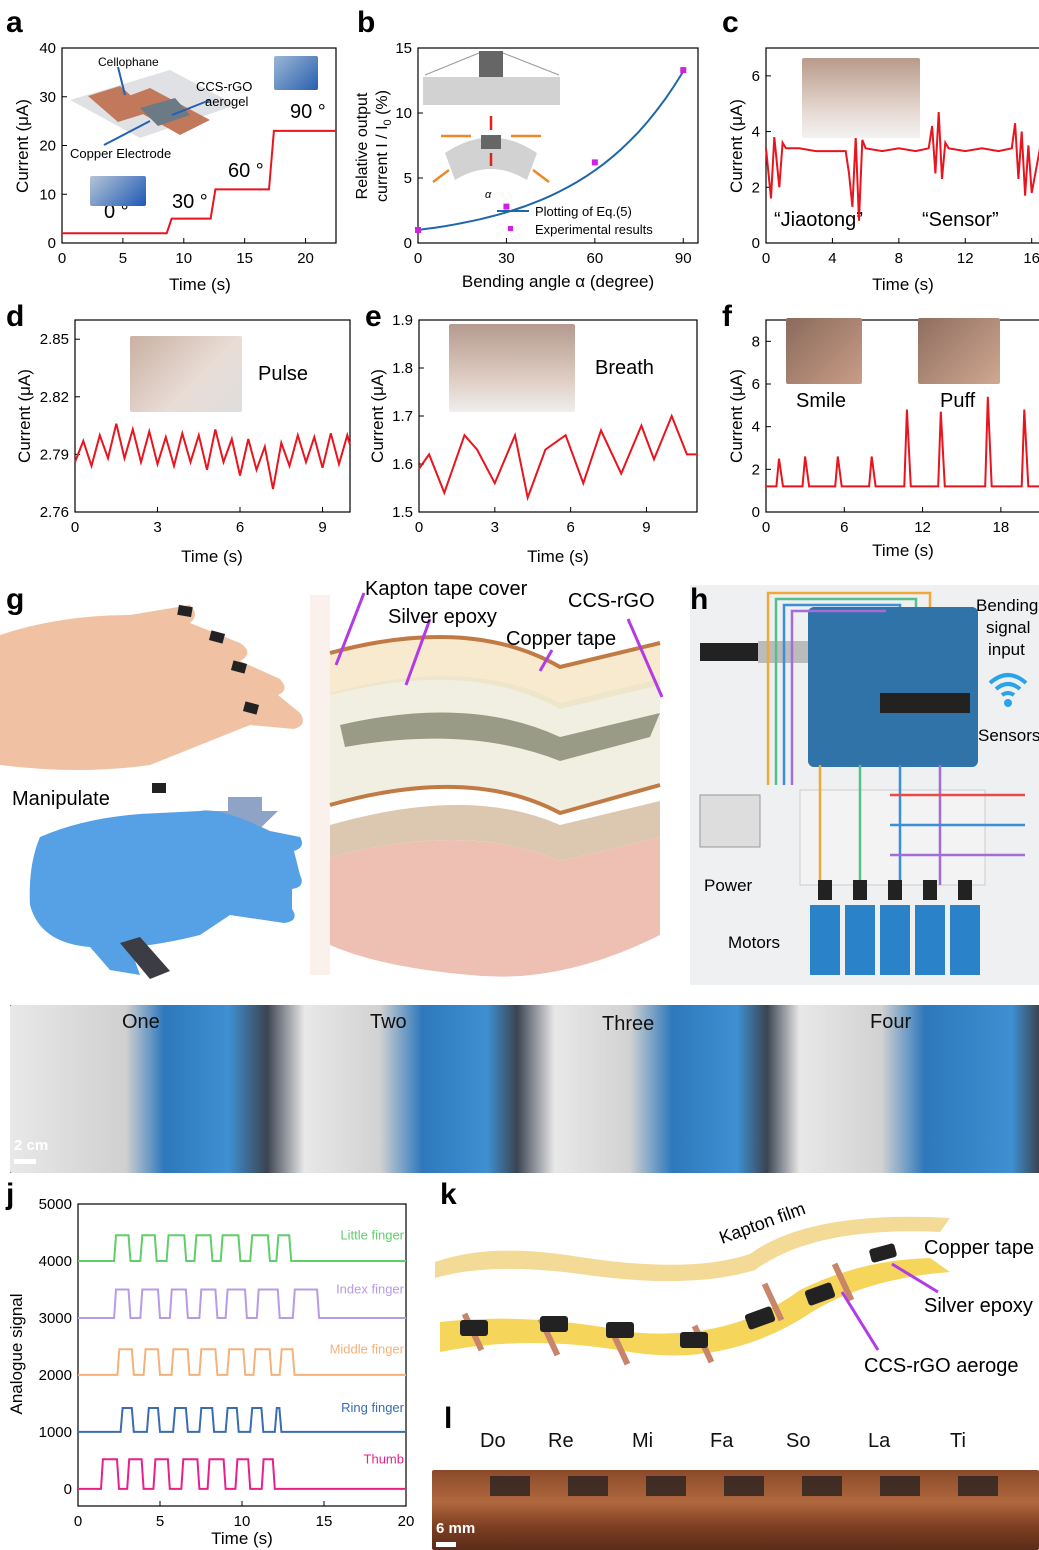 Image resolution: width=1039 pixels, height=1550 pixels. I want to click on note-fa: Fa, so click(722, 1441).